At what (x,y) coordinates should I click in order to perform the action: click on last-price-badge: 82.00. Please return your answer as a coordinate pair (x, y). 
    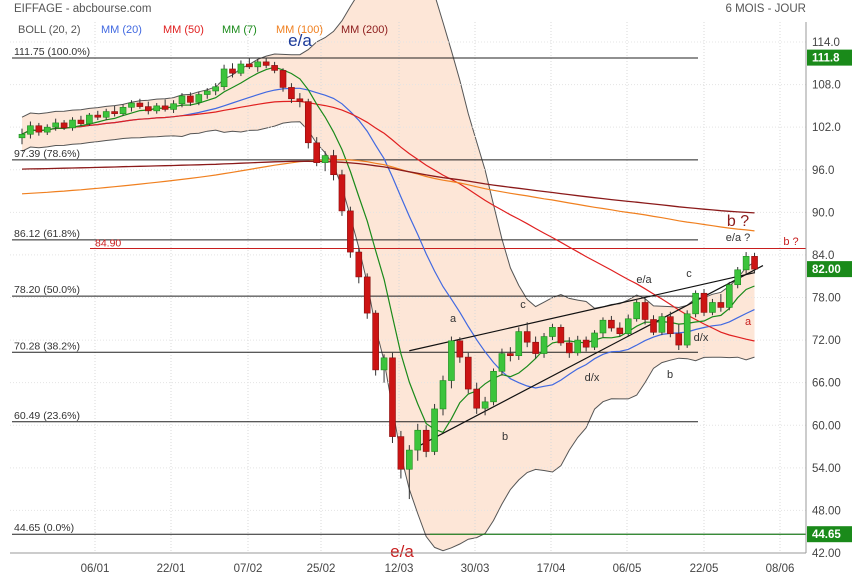
    Looking at the image, I should click on (826, 270).